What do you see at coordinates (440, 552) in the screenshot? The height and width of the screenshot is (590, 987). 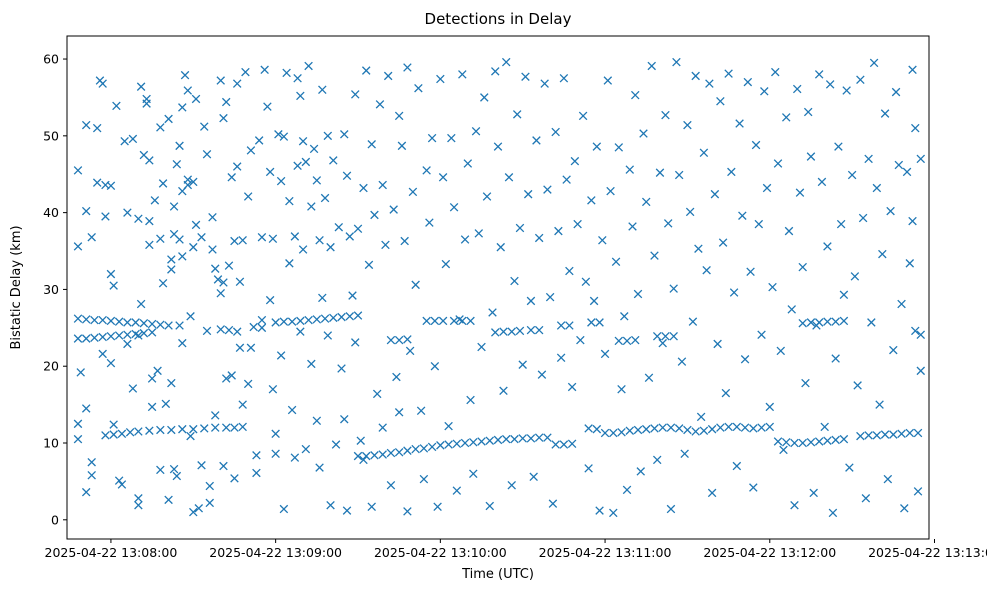 I see `x-tick-label: 2025-04-22 13:10:00` at bounding box center [440, 552].